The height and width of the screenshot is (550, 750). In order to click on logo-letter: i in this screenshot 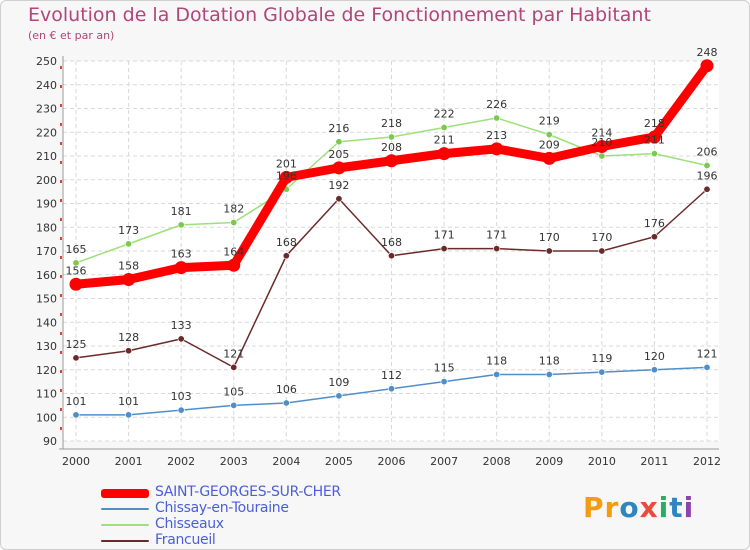, I will do `click(689, 507)`.